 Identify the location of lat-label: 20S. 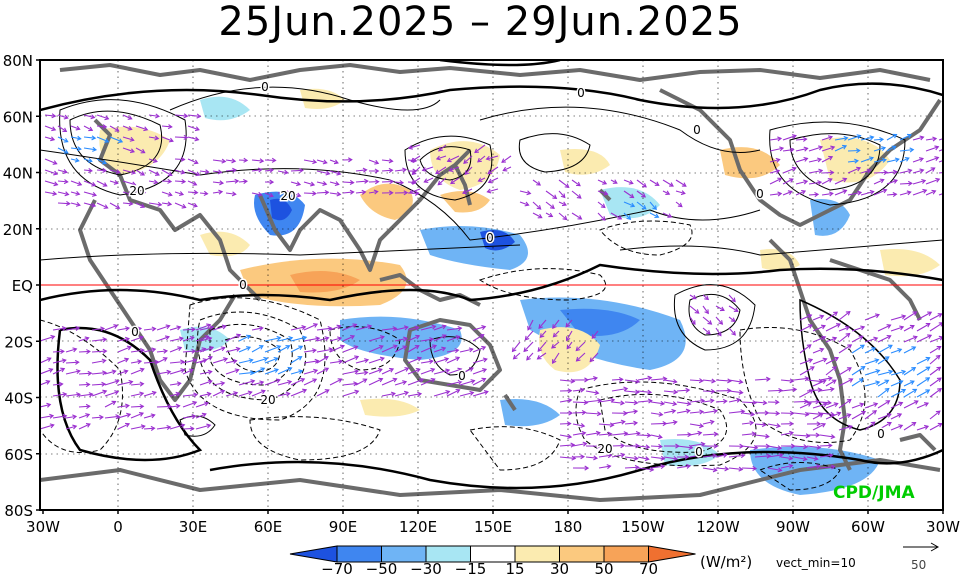
(18, 342).